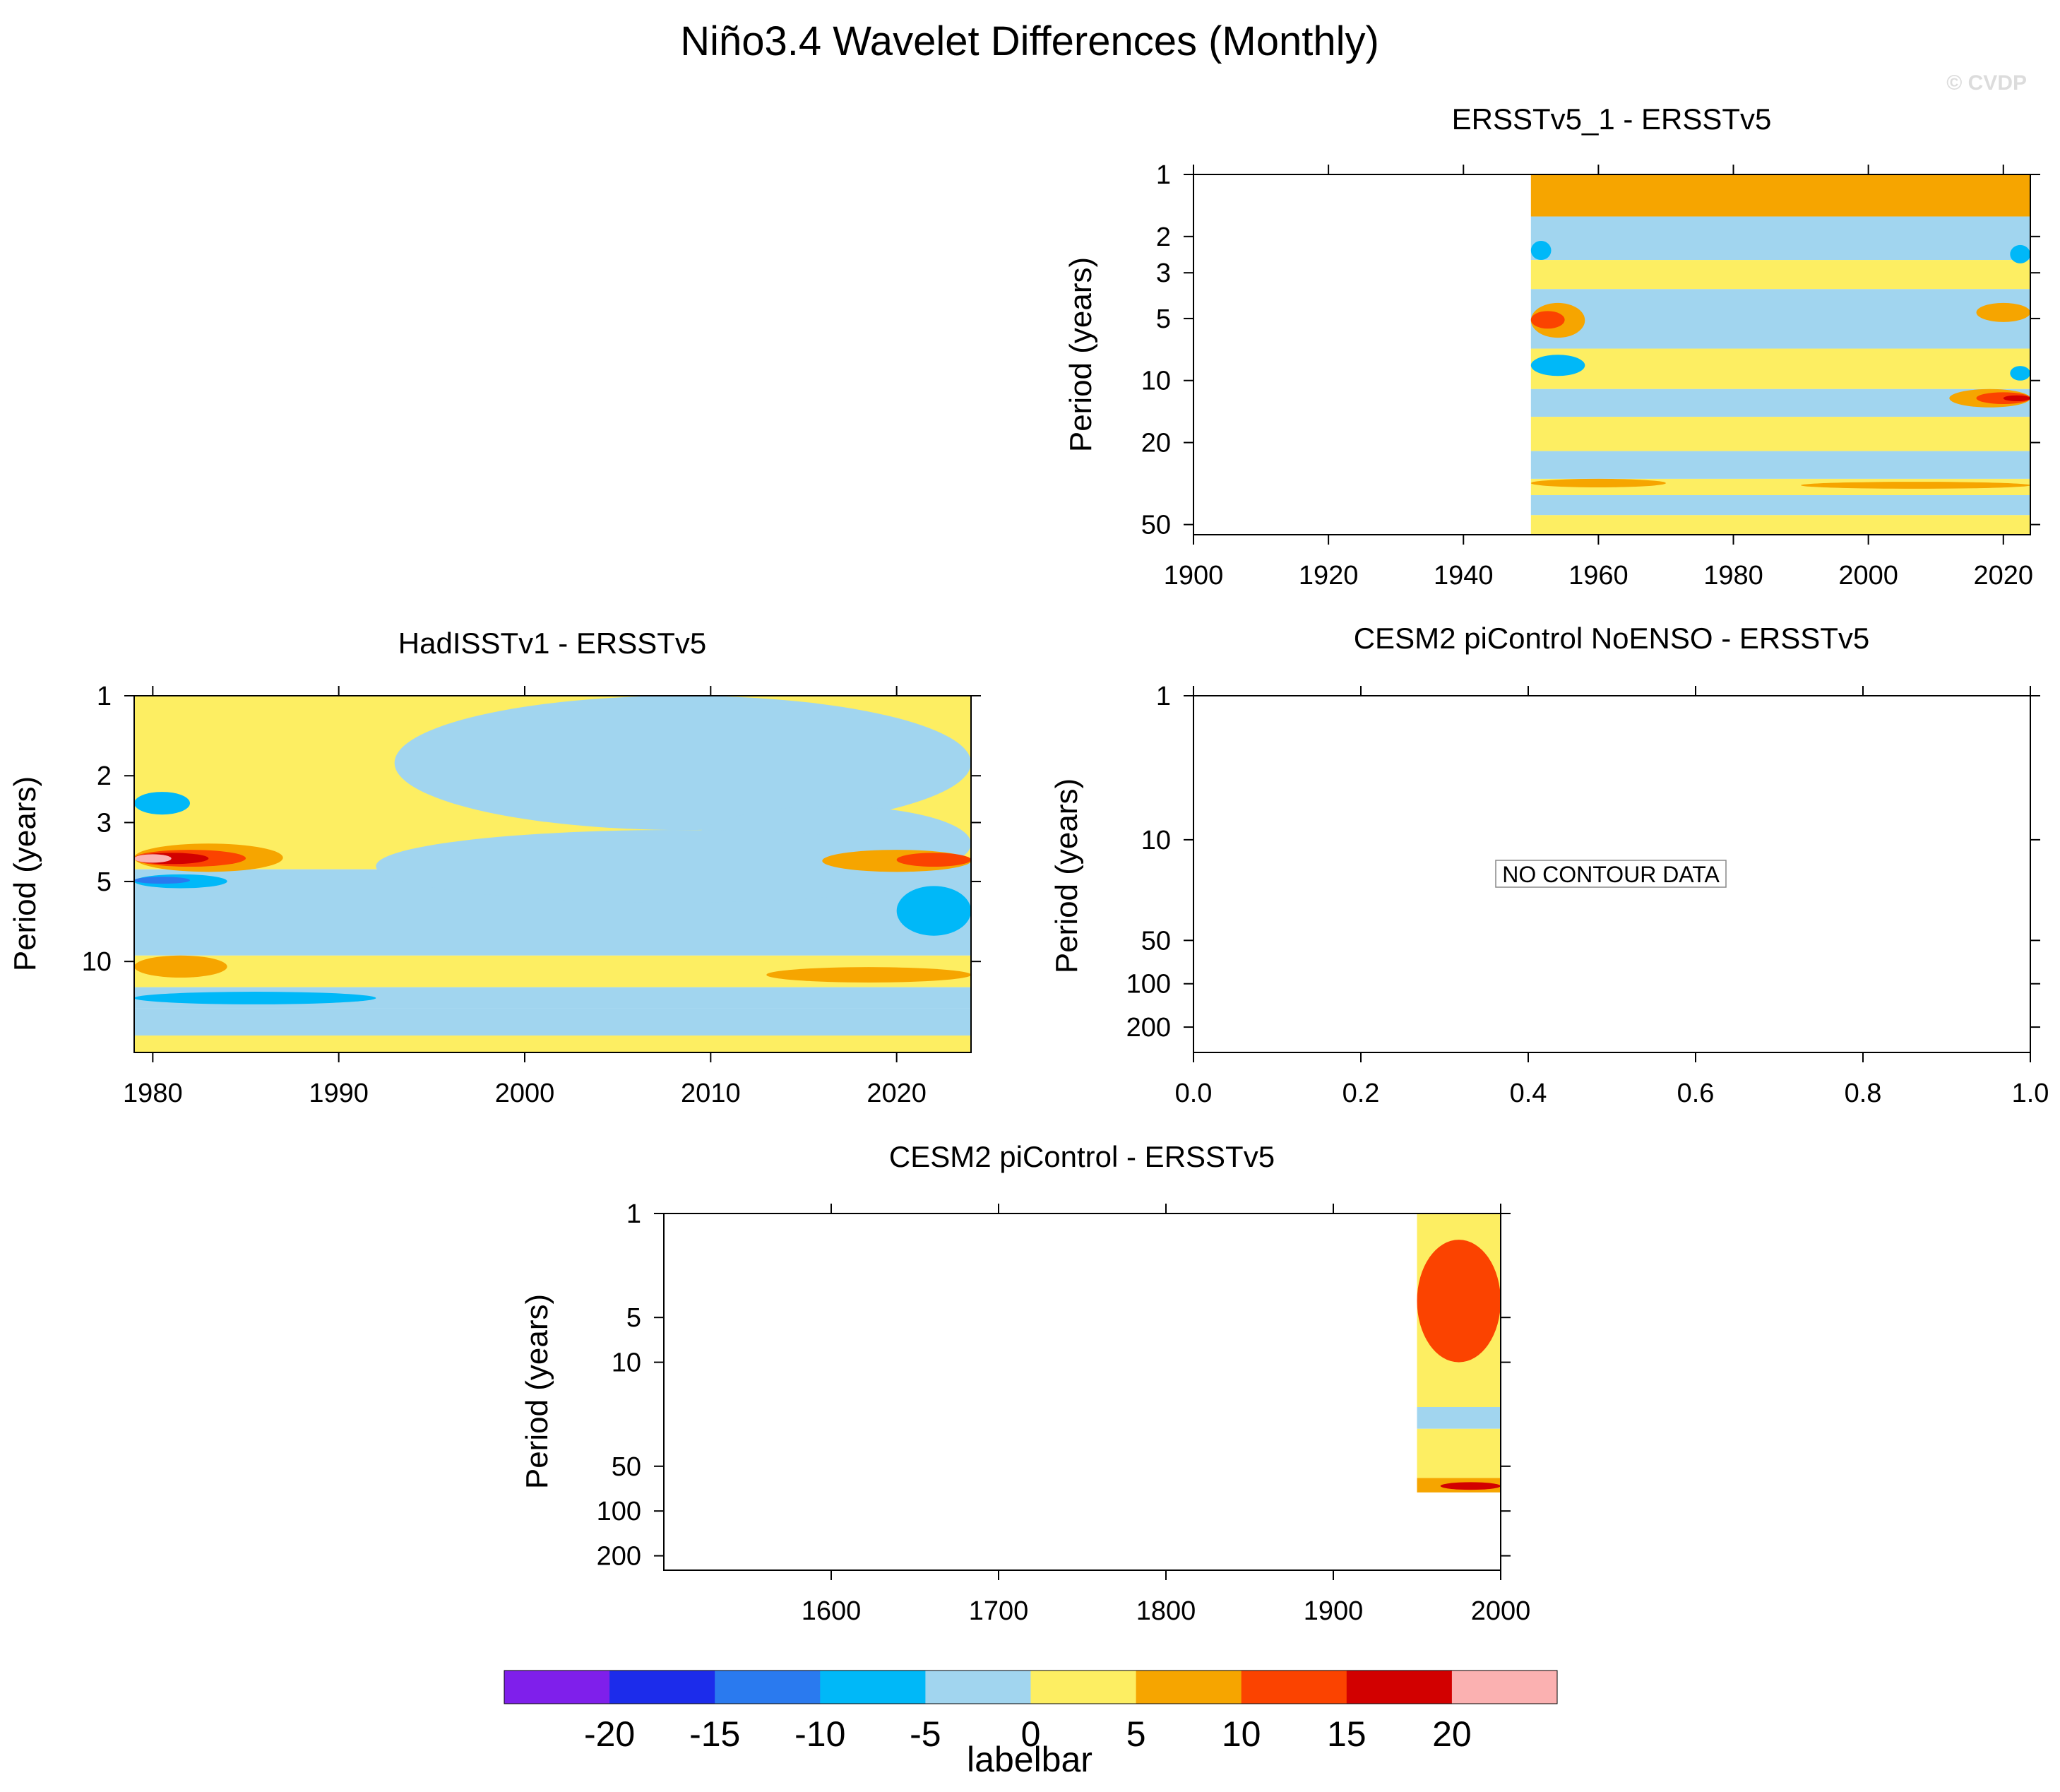  What do you see at coordinates (1612, 639) in the screenshot?
I see `panel-title-noenso: CESM2 piControl NoENSO - ERSSTv5` at bounding box center [1612, 639].